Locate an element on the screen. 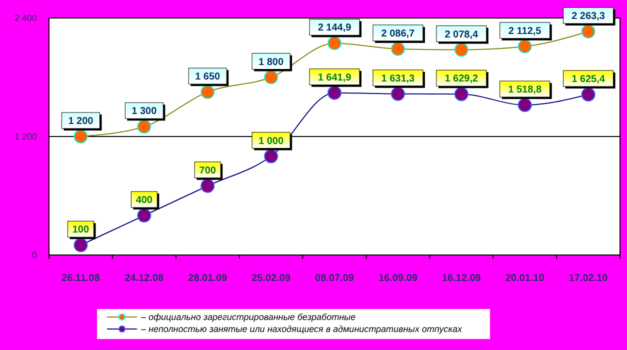 The width and height of the screenshot is (627, 350). x-tick-label: 16.09.09 is located at coordinates (398, 278).